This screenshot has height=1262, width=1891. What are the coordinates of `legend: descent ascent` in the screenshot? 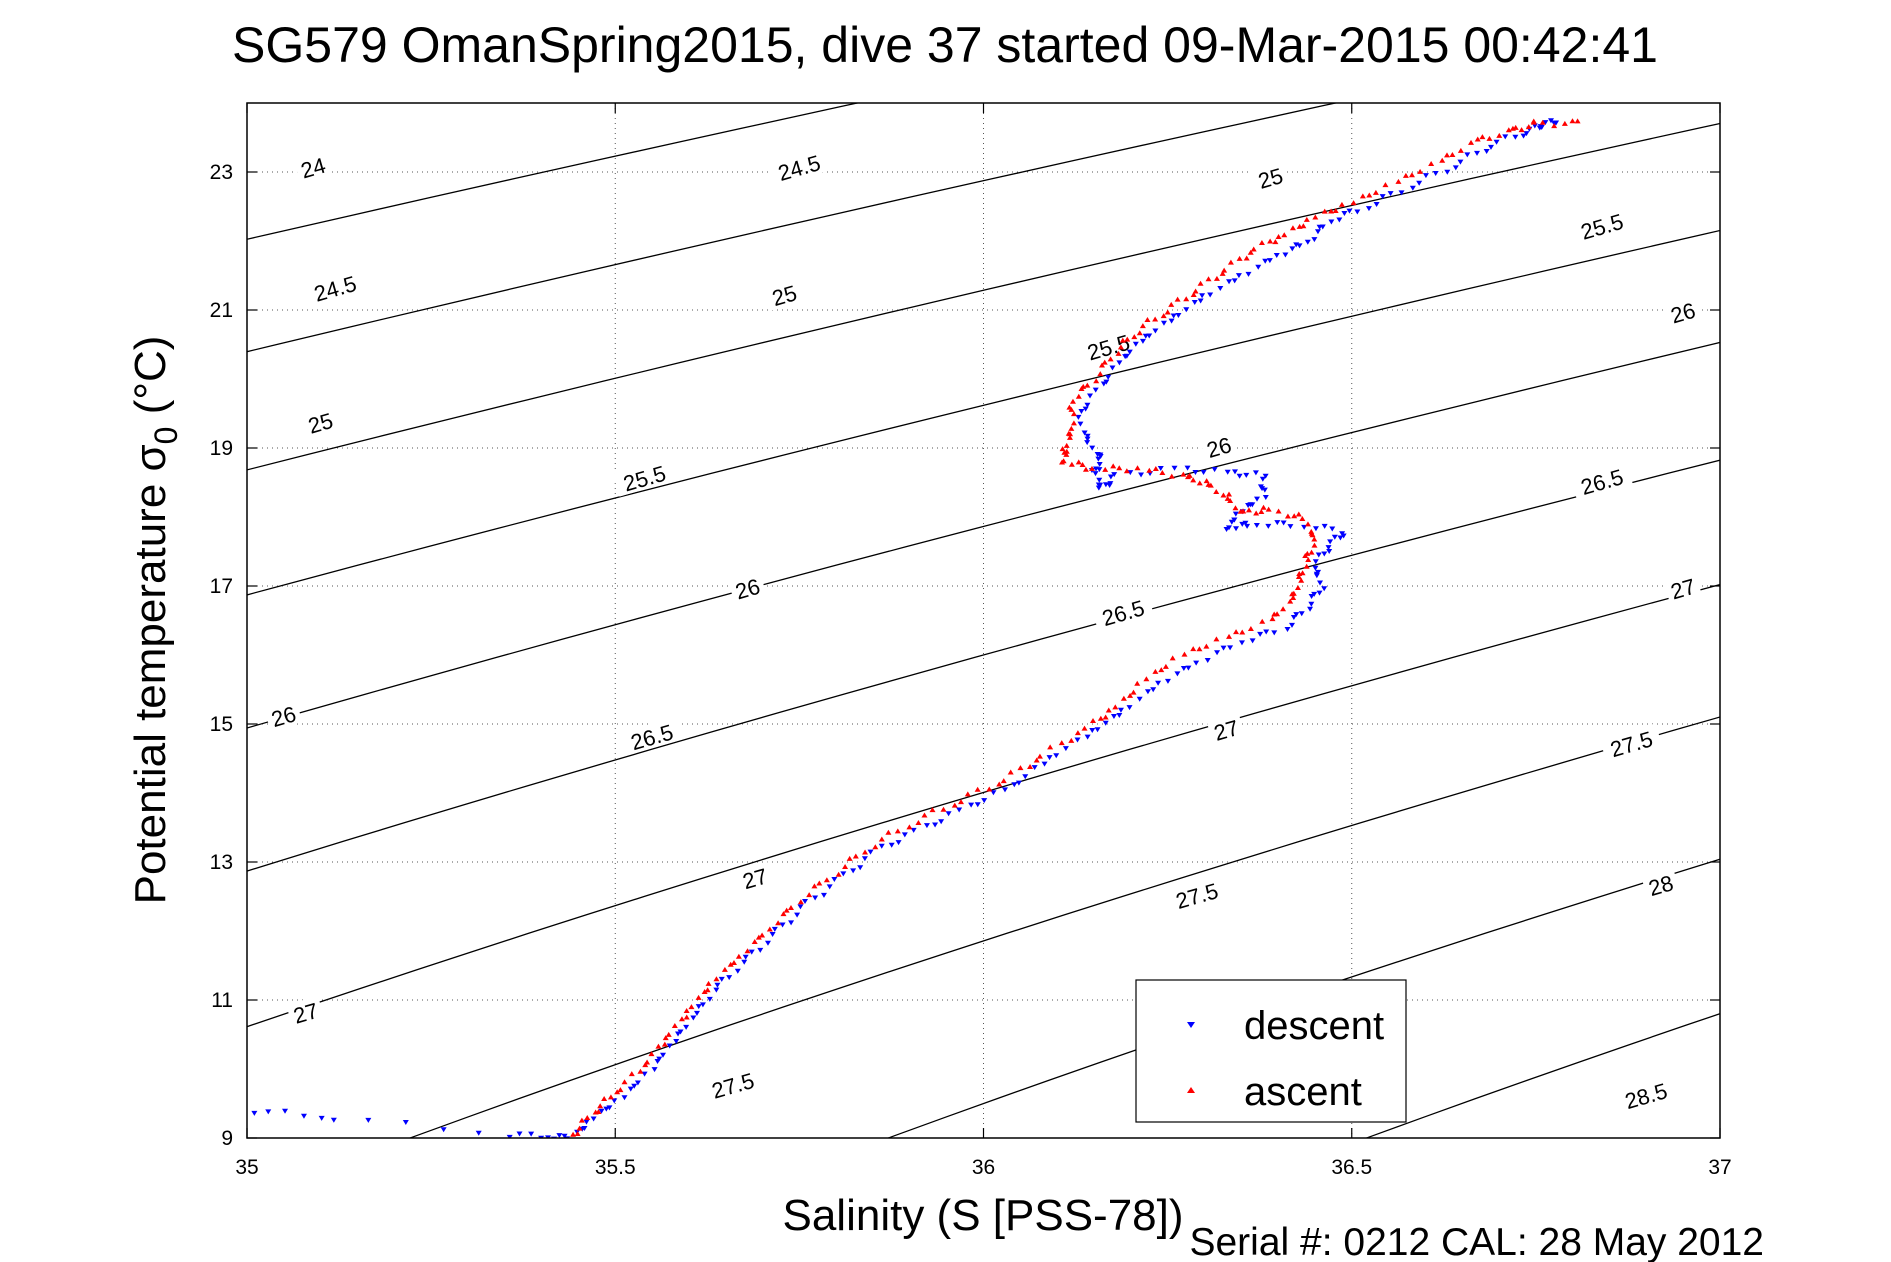 It's located at (1271, 1051).